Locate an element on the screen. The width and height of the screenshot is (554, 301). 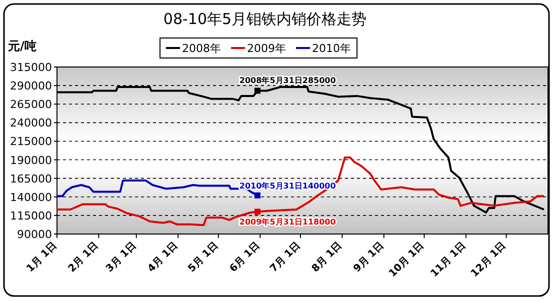
x-tick-label: 8月 1日 is located at coordinates (327, 257).